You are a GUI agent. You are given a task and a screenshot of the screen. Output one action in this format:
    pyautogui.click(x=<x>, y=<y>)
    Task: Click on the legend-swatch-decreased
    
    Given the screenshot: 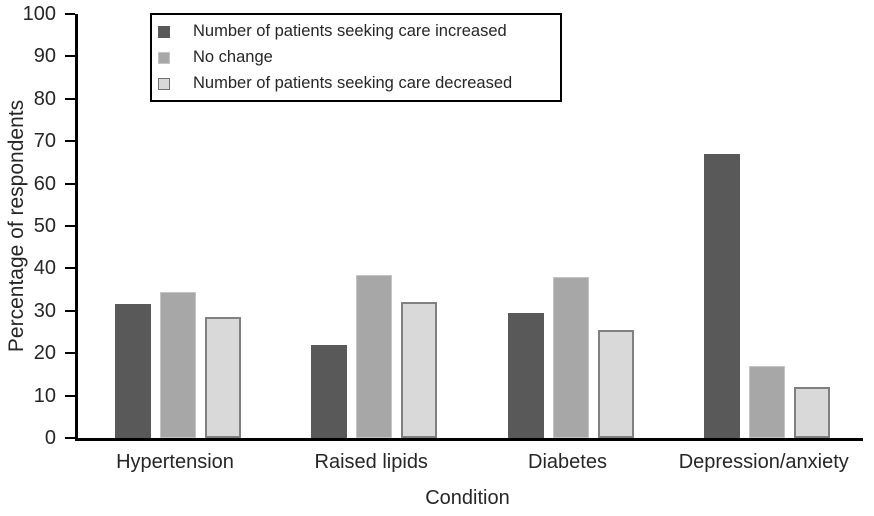 What is the action you would take?
    pyautogui.click(x=164, y=83)
    